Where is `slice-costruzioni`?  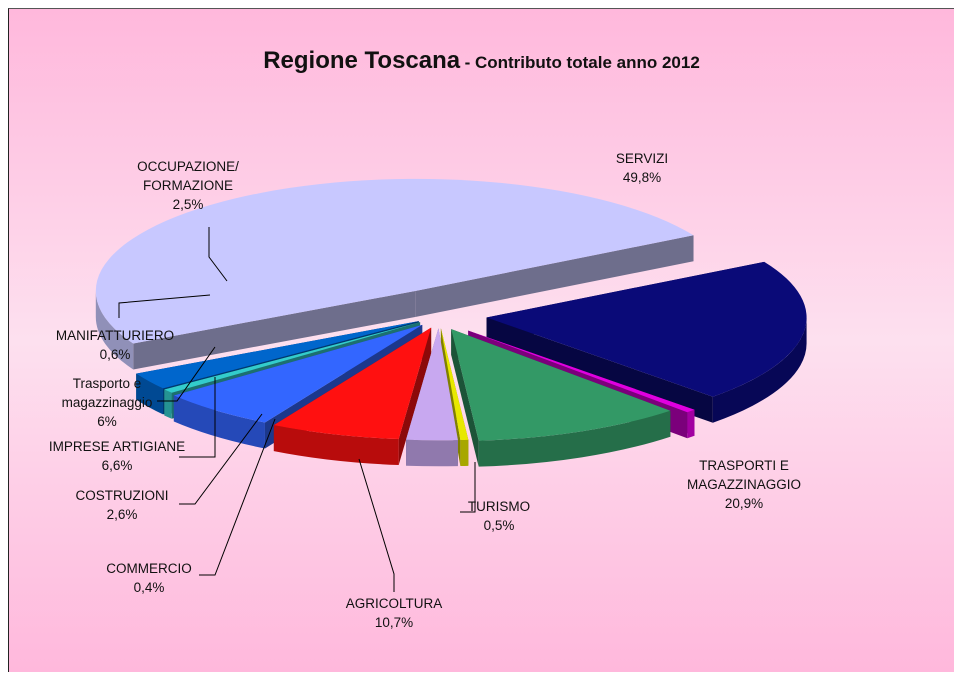
slice-costruzioni is located at coordinates (432, 397).